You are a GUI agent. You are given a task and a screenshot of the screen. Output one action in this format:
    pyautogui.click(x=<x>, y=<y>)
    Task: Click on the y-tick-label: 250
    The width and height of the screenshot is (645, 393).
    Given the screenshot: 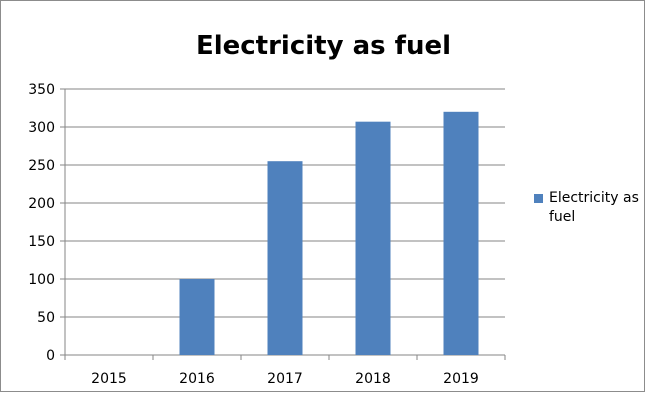 What is the action you would take?
    pyautogui.click(x=41, y=166)
    